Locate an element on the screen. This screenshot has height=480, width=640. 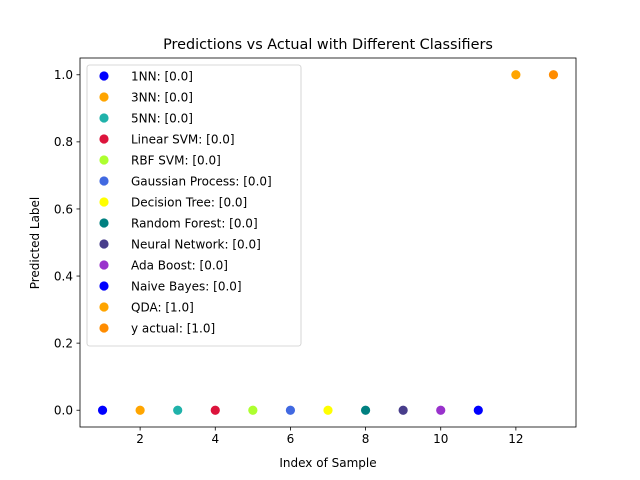
legend-entry-label: Ada Boost: [0.0] is located at coordinates (179, 265).